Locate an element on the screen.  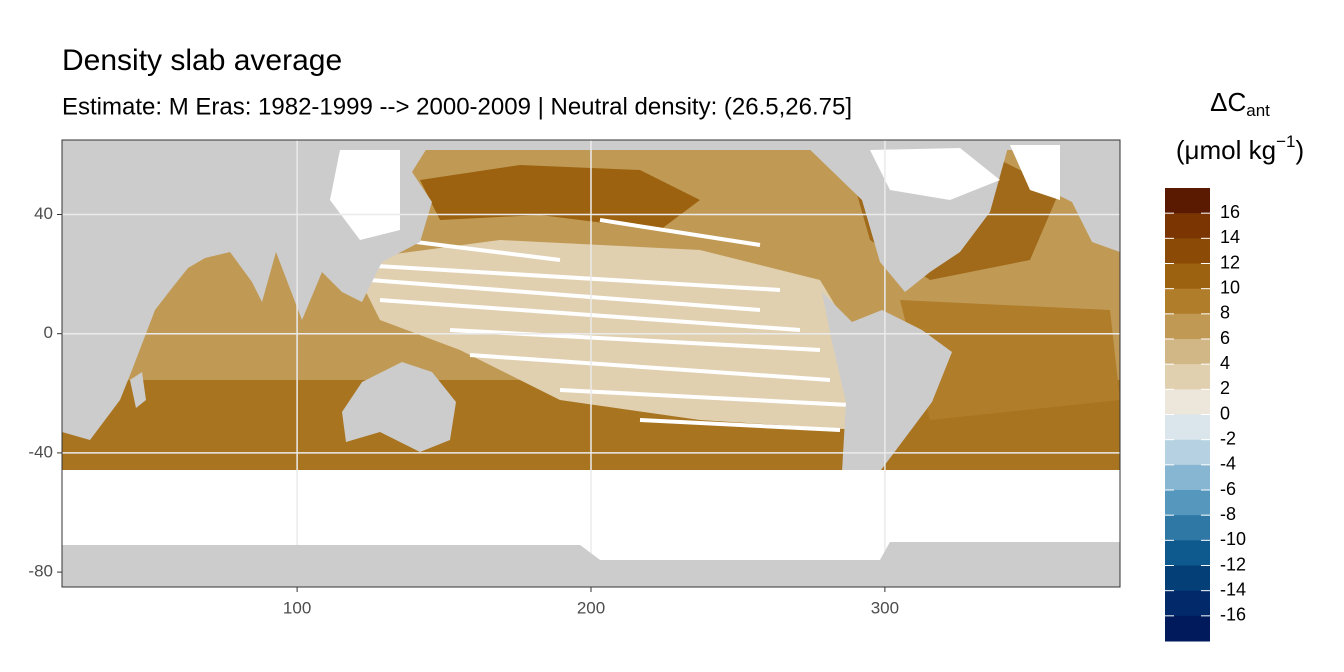
legend: 16 14 12 10 8 6 4 2 0 -2 -4 -6 -8 -10 -12 -14 -16 is located at coordinates (1205, 415).